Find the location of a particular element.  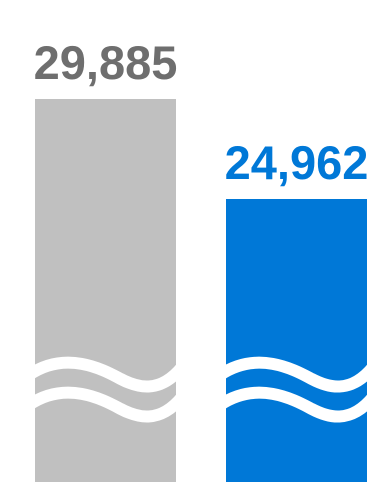

axis-break-layer is located at coordinates (201, 389).